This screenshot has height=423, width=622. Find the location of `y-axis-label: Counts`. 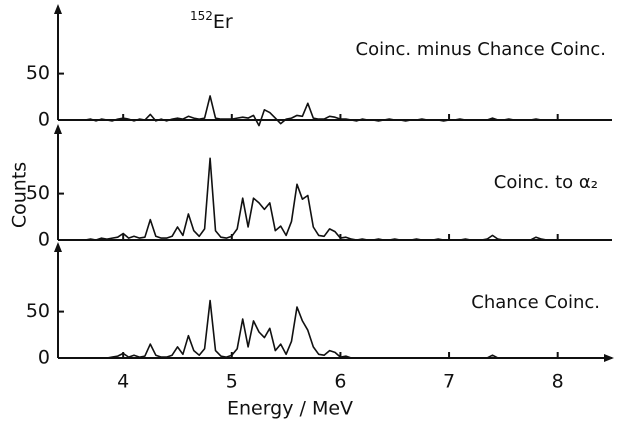

y-axis-label: Counts is located at coordinates (20, 195).